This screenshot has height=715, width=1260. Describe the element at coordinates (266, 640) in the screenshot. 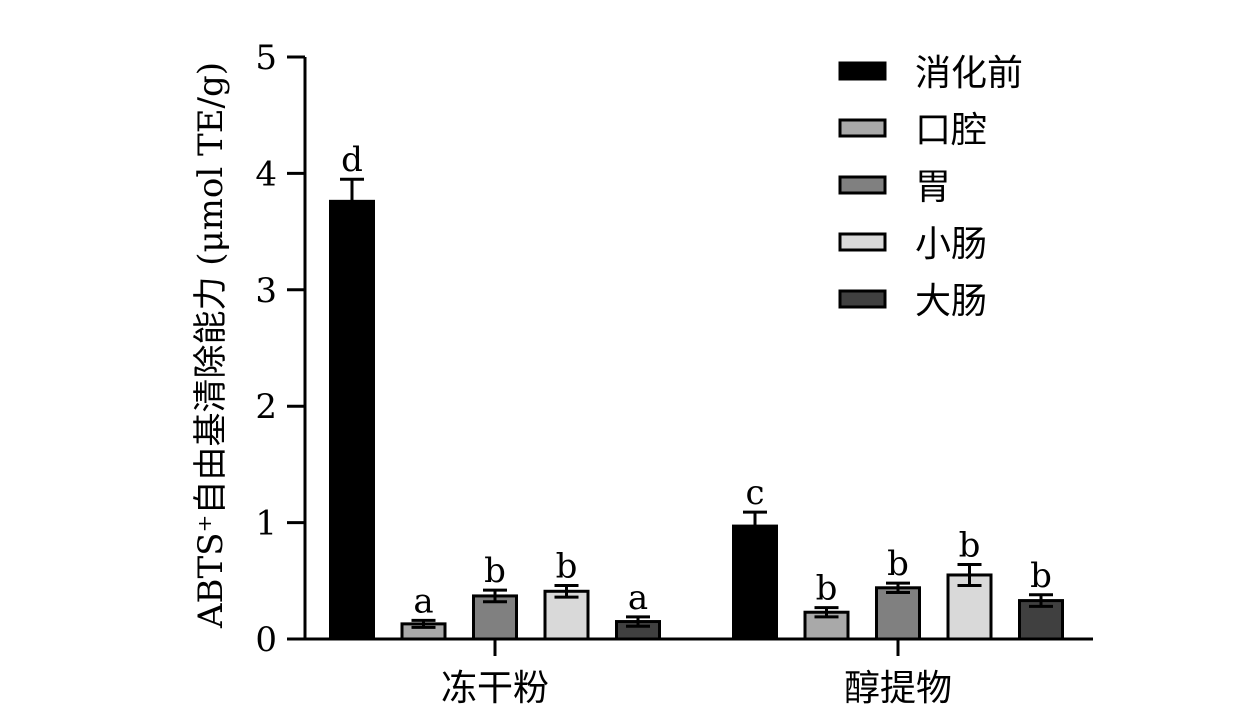

I see `y-tick-label: 0` at that location.